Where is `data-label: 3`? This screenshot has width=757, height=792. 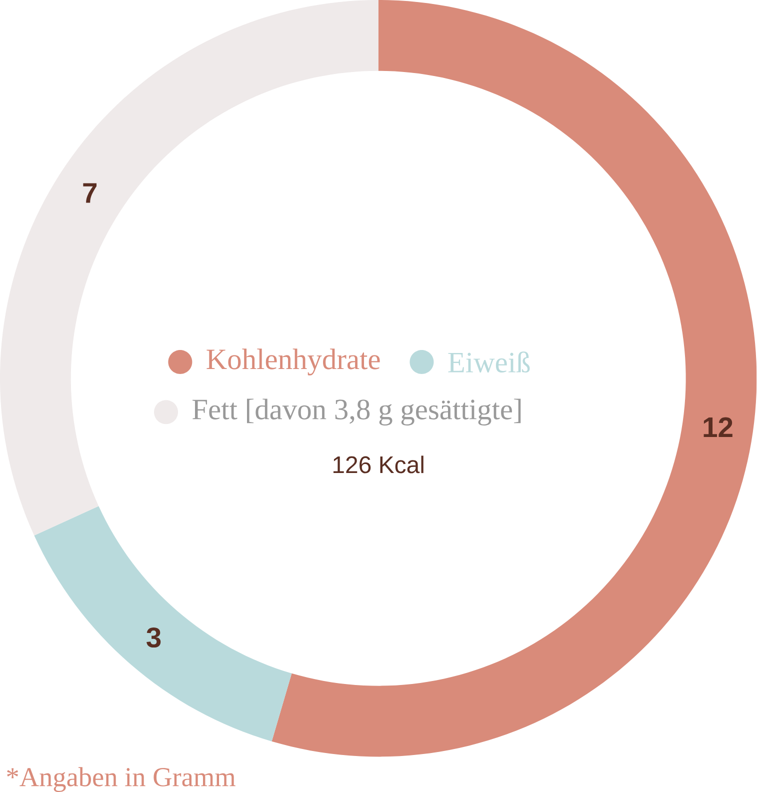
data-label: 3 is located at coordinates (153, 637).